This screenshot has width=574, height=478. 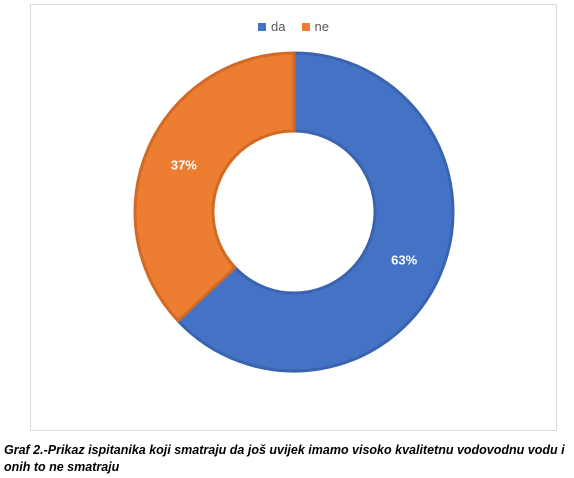 What do you see at coordinates (184, 164) in the screenshot?
I see `data-label-ne: 37%` at bounding box center [184, 164].